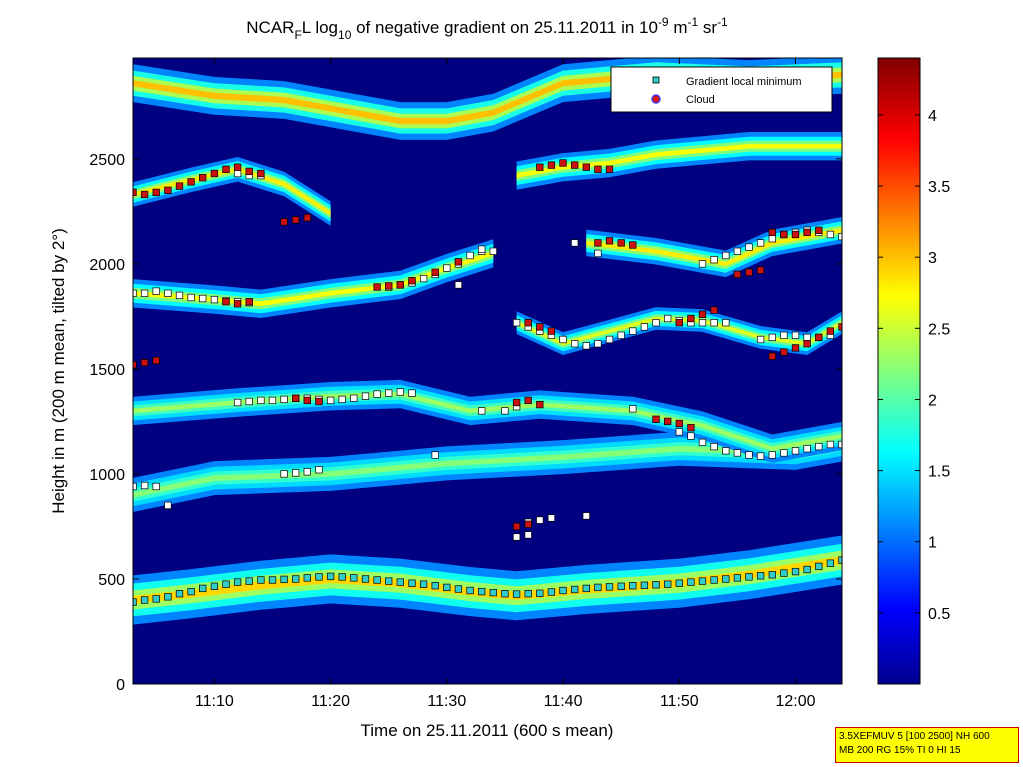 The height and width of the screenshot is (767, 1023). I want to click on colorbar-tick-label: 2.5, so click(939, 329).